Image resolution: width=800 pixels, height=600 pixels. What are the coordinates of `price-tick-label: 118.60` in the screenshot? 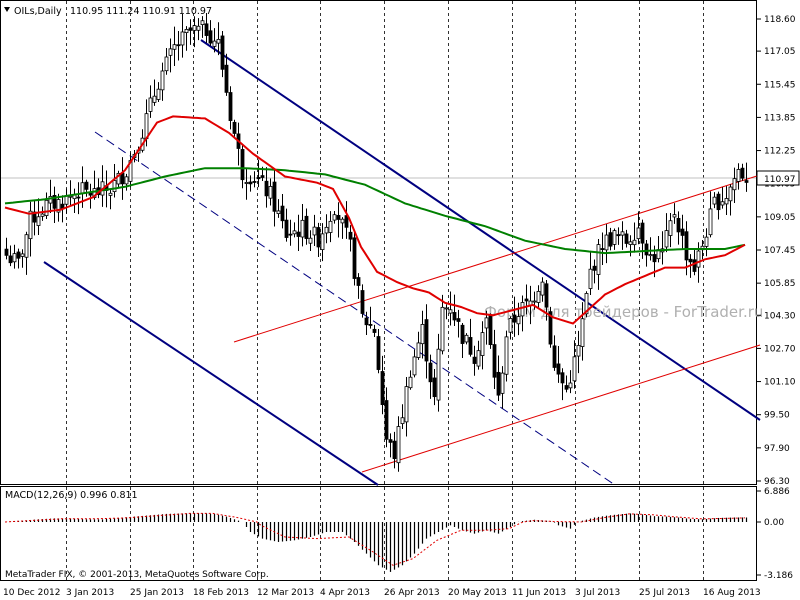 It's located at (780, 20).